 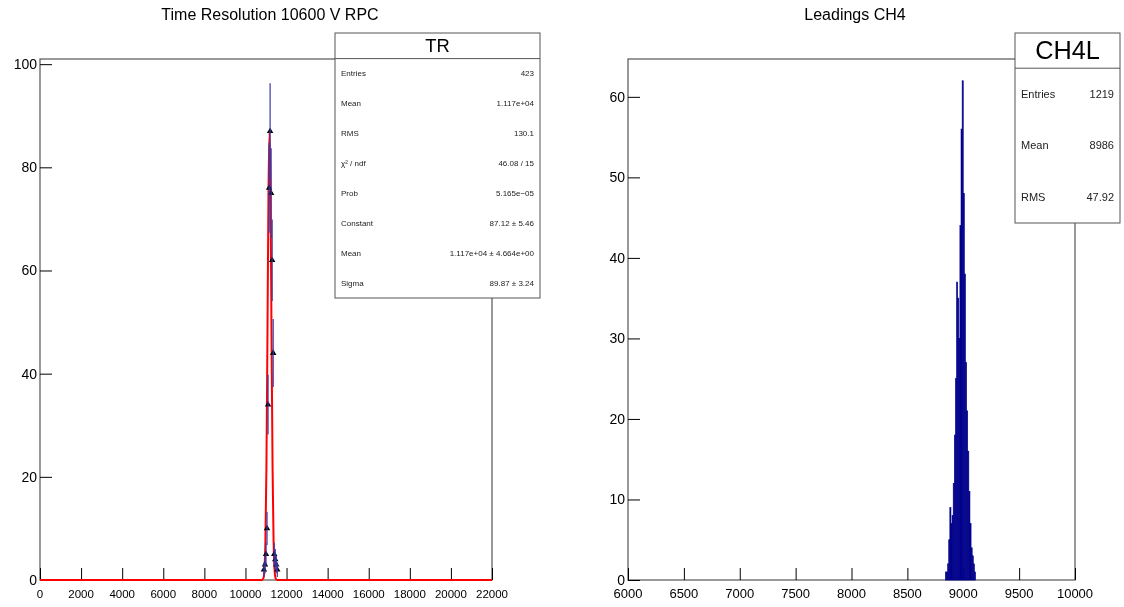 What do you see at coordinates (515, 194) in the screenshot?
I see `text: 5.165e−05` at bounding box center [515, 194].